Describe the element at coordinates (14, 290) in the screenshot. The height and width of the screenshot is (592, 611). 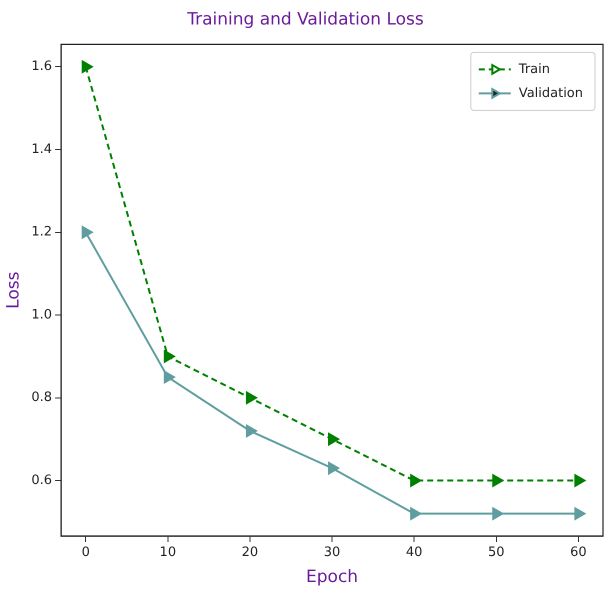
I see `y-axis-title: Loss` at that location.